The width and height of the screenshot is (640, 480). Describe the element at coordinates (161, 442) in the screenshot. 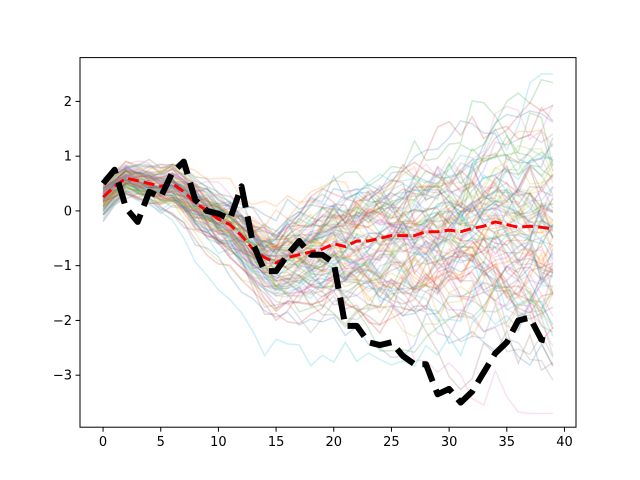

I see `x-tick-label: 5` at that location.